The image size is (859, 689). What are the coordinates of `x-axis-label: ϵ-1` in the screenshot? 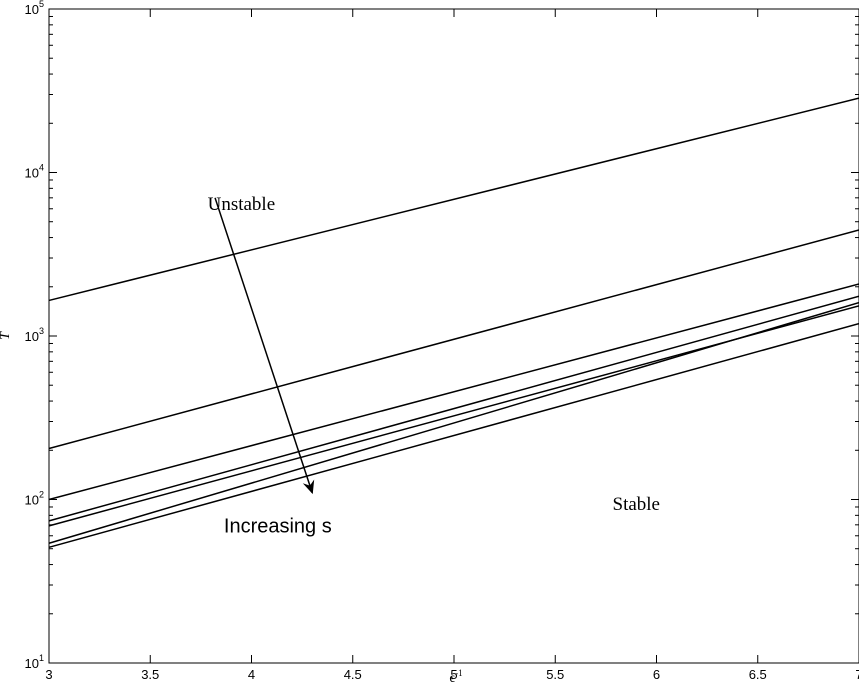 It's located at (455, 676).